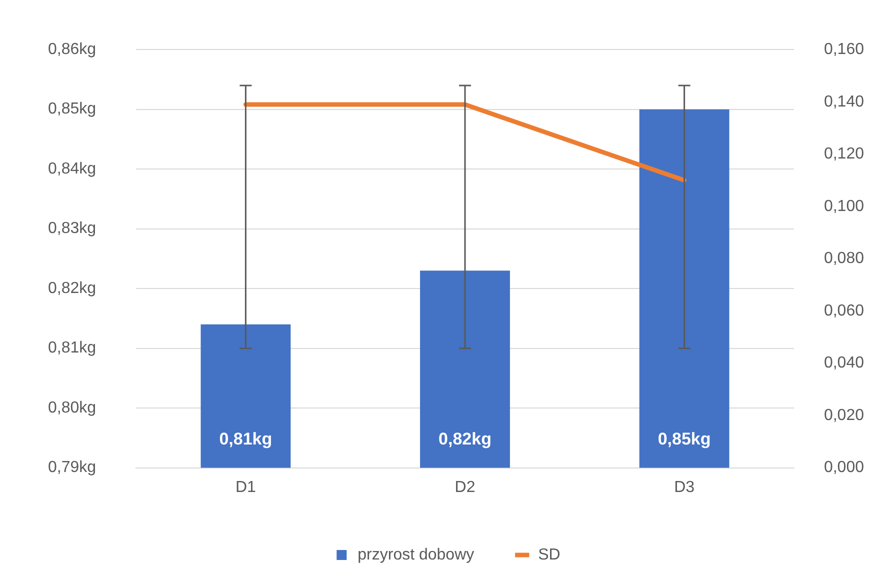 Image resolution: width=894 pixels, height=583 pixels. What do you see at coordinates (465, 438) in the screenshot?
I see `data-label: 0,82kg` at bounding box center [465, 438].